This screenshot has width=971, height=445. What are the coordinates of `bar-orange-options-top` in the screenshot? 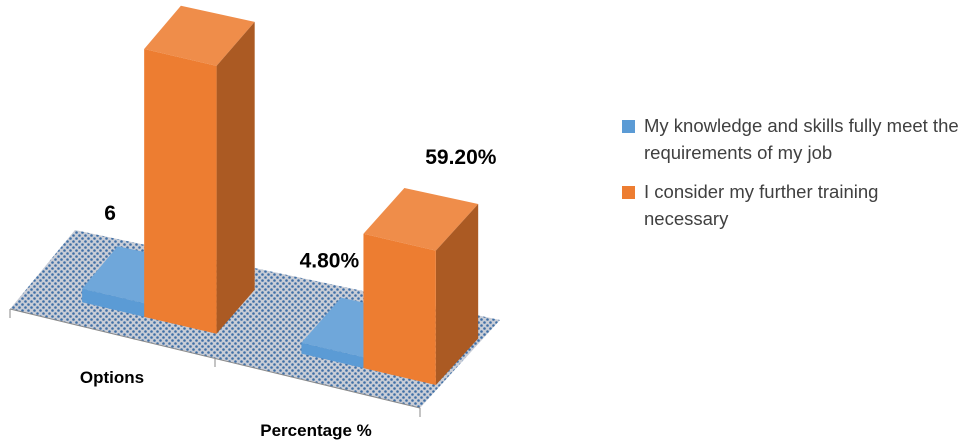 It's located at (199, 35).